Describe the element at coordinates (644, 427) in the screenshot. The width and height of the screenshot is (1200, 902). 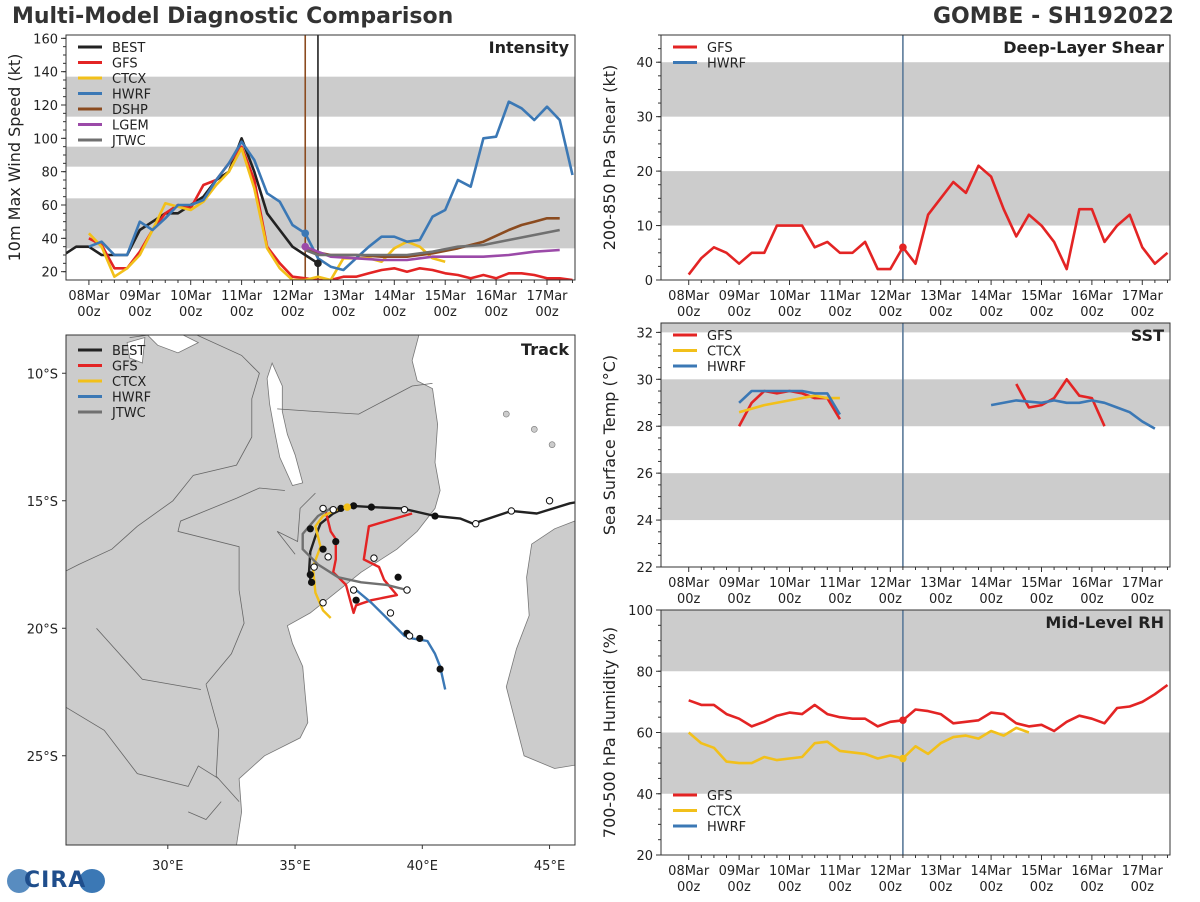
I see `sst-ytick-label: 28` at that location.